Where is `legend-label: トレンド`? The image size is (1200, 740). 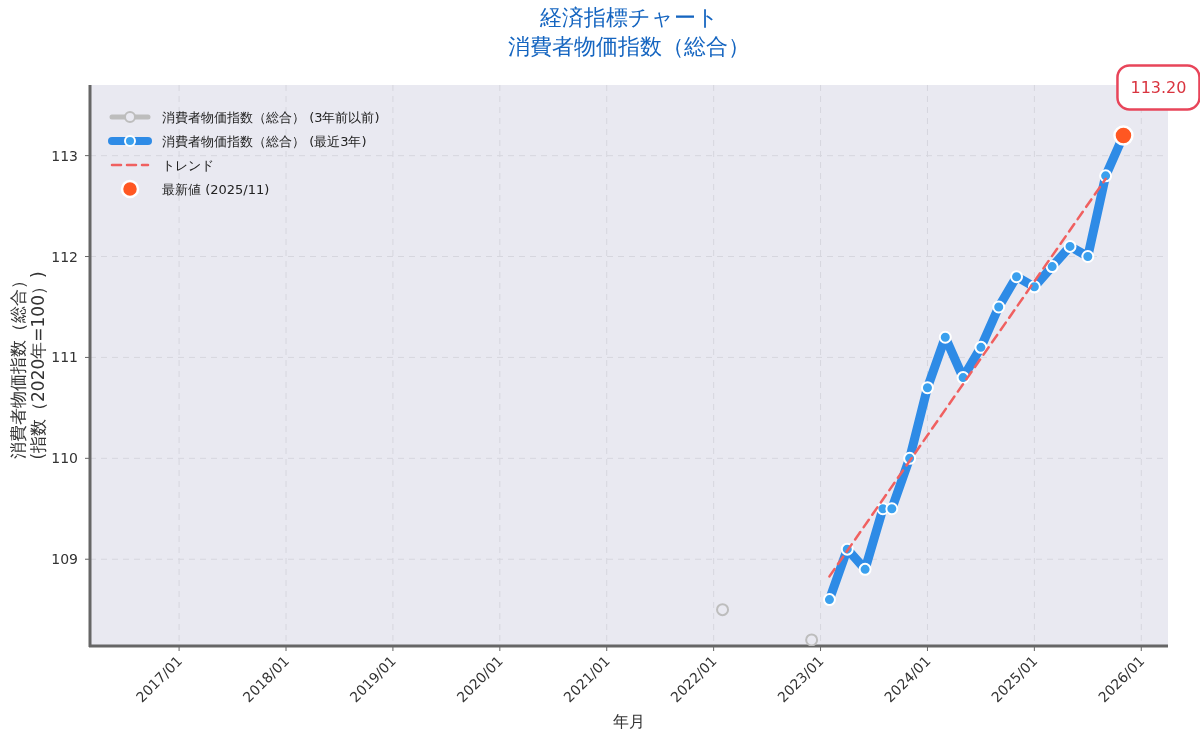 legend-label: トレンド is located at coordinates (188, 165).